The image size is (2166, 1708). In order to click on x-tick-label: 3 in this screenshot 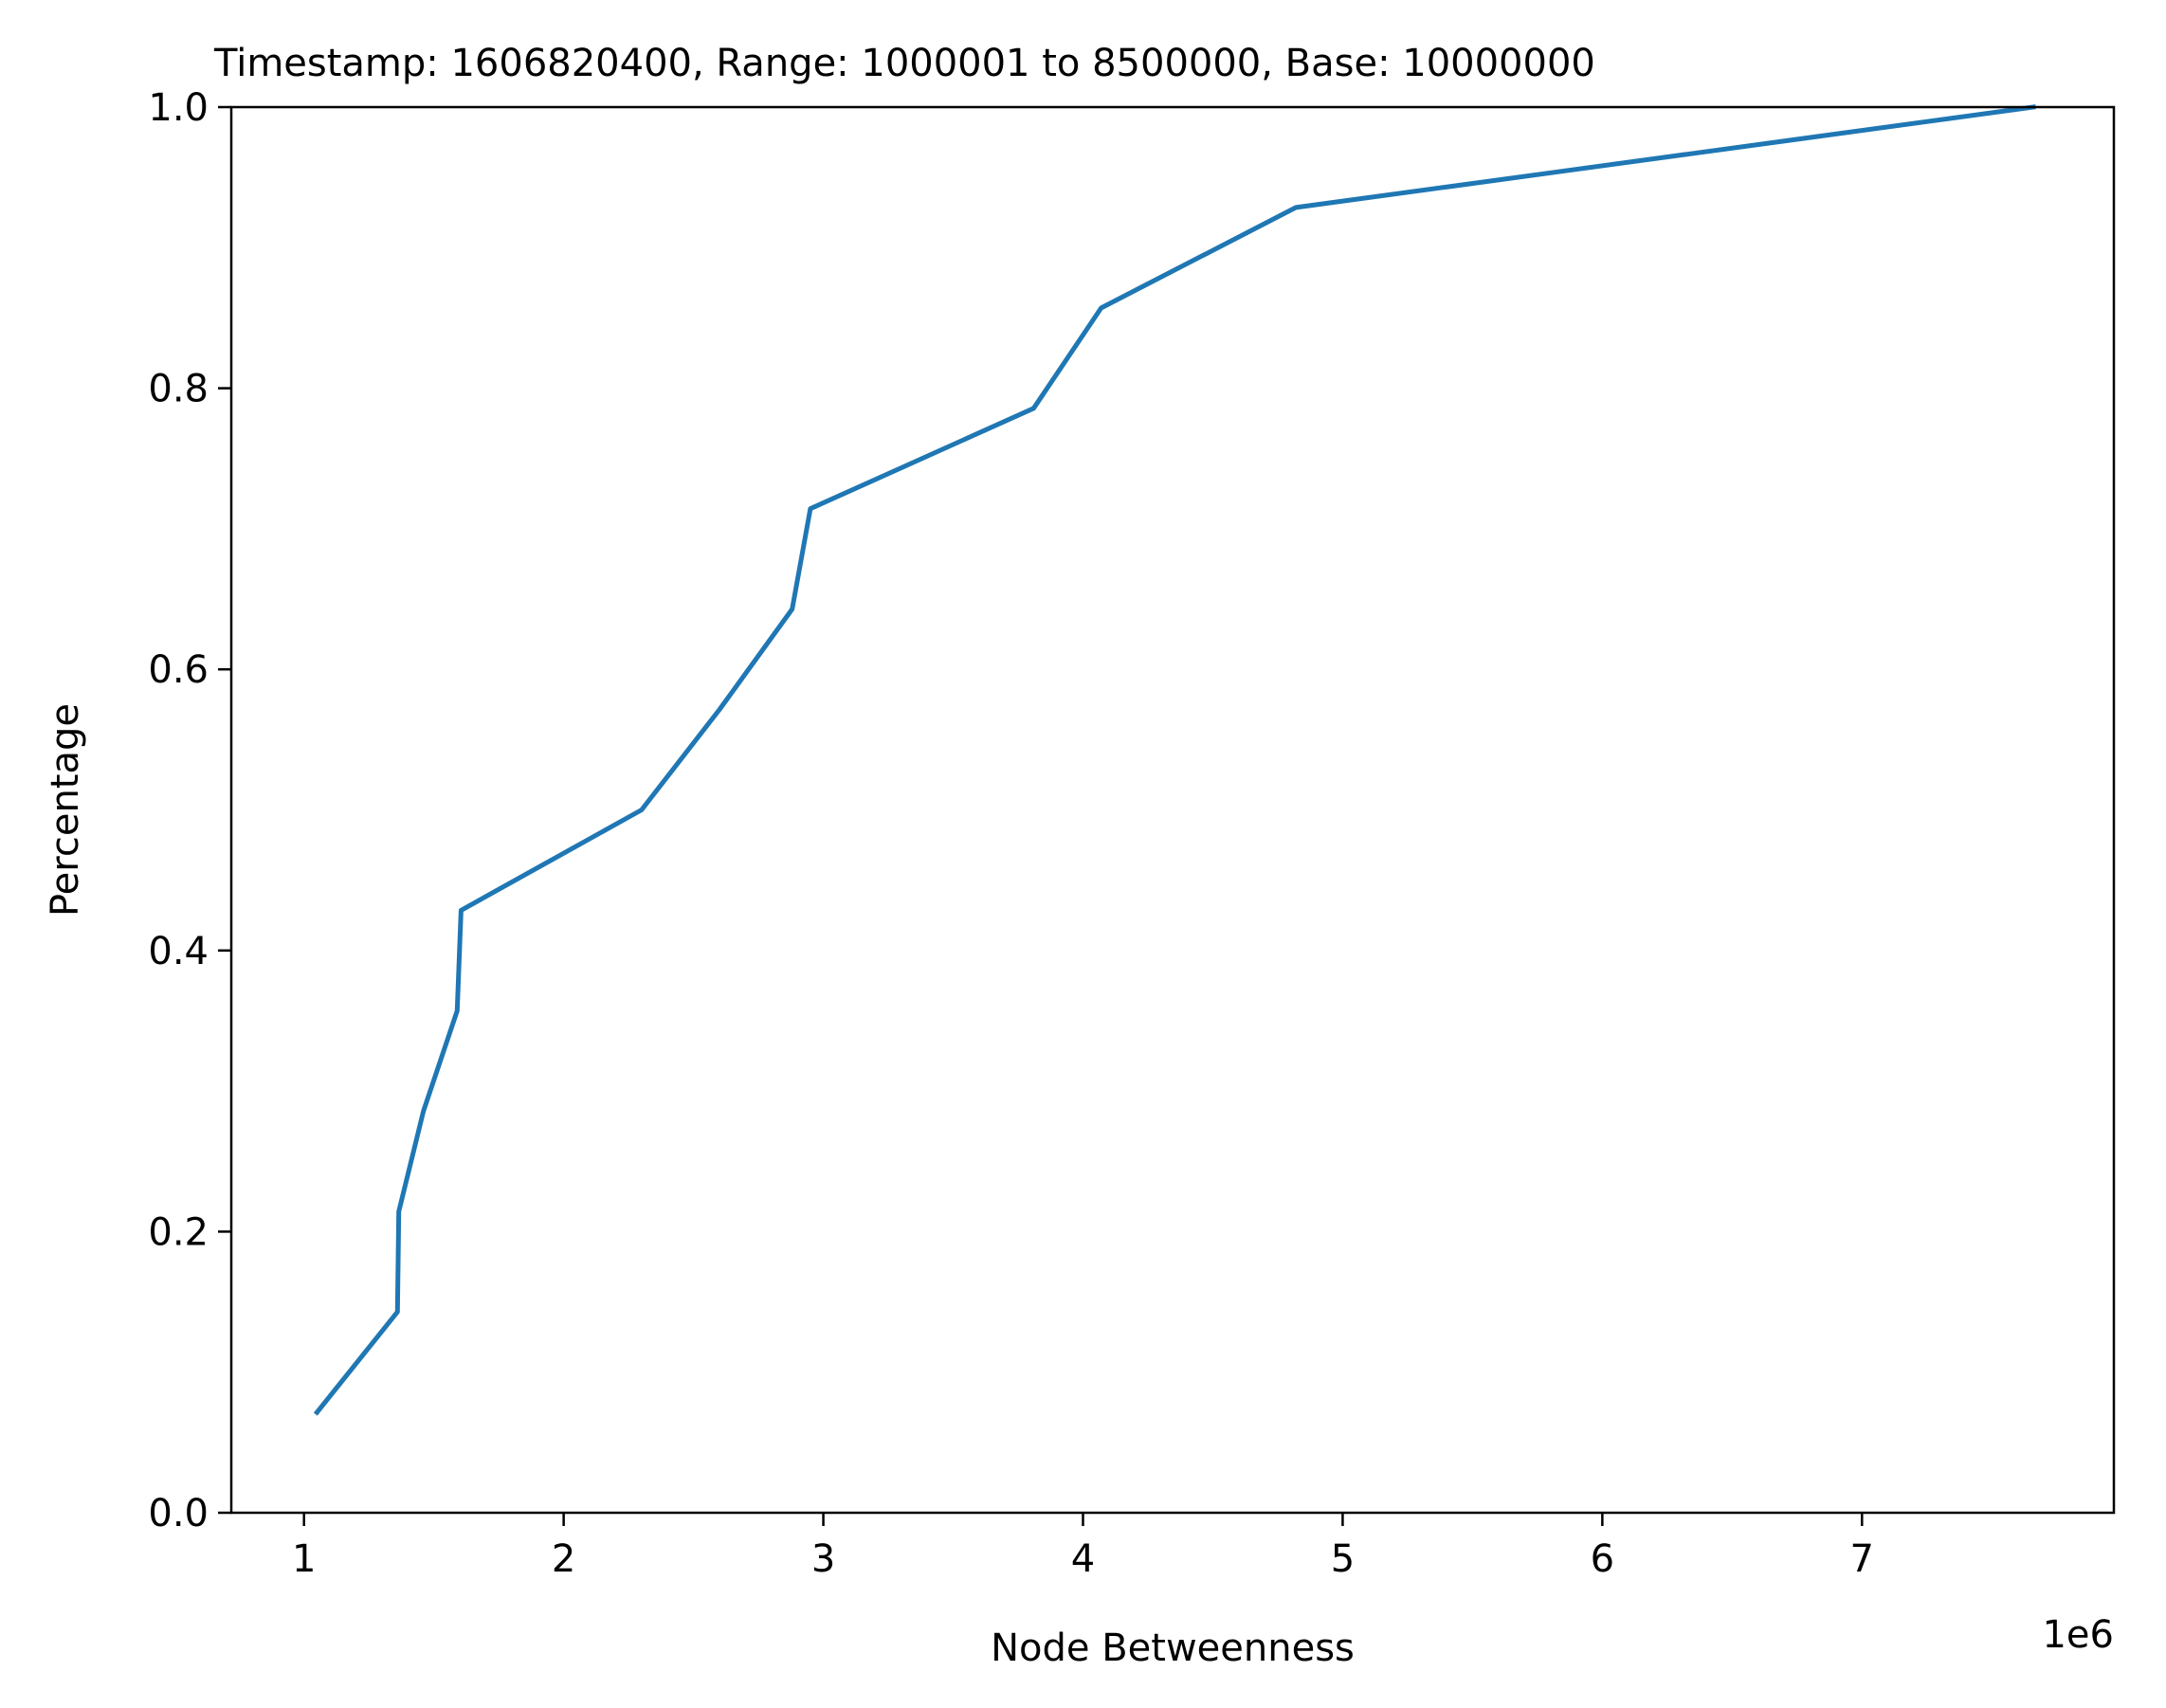, I will do `click(823, 1559)`.